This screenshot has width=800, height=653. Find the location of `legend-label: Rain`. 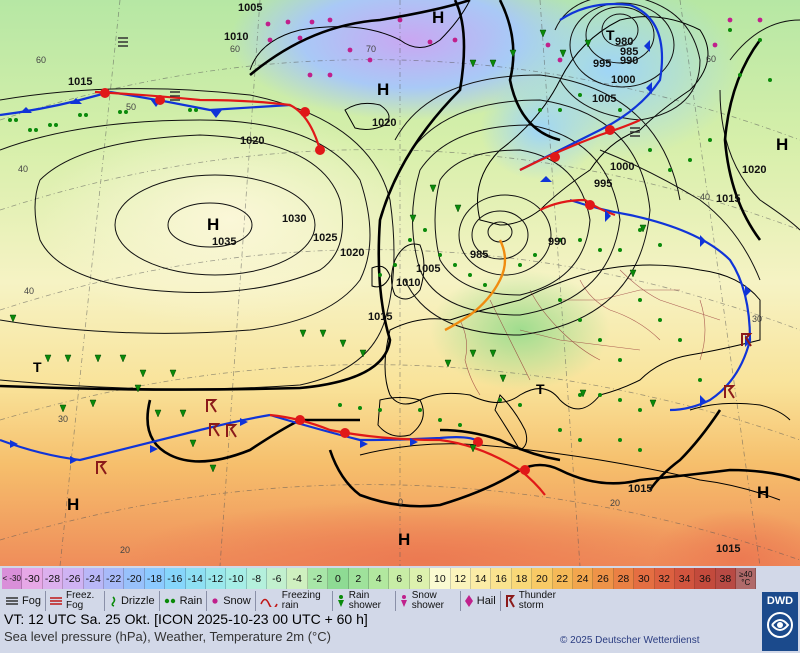

legend-label: Rain is located at coordinates (191, 601).